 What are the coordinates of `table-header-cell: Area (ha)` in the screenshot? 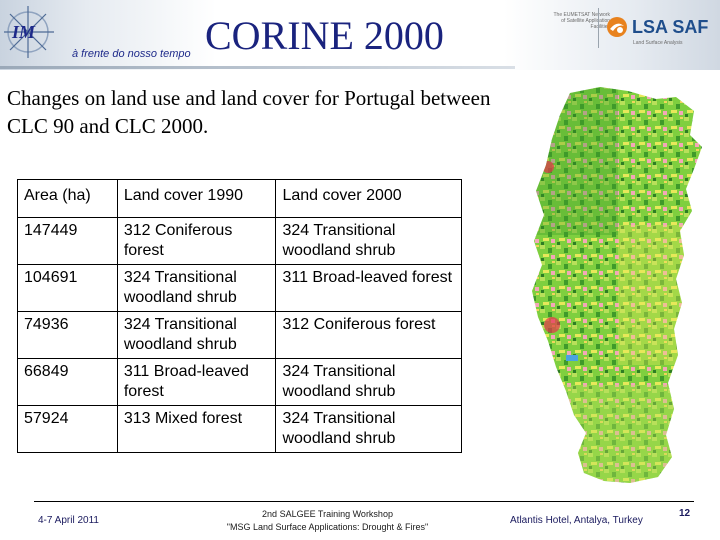 It's located at (67, 198).